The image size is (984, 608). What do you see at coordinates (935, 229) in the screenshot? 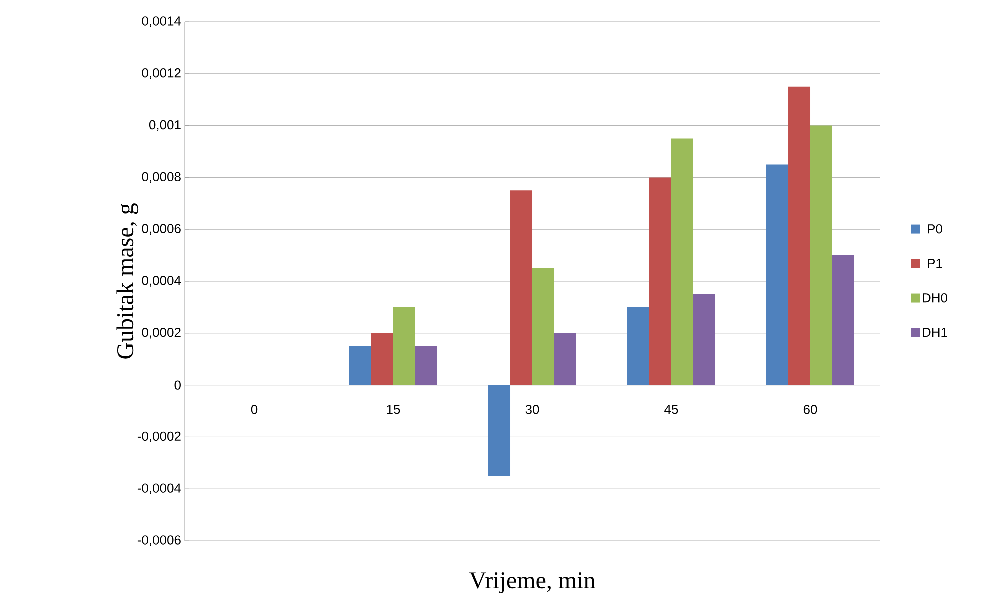
I see `legend-label: P0` at bounding box center [935, 229].